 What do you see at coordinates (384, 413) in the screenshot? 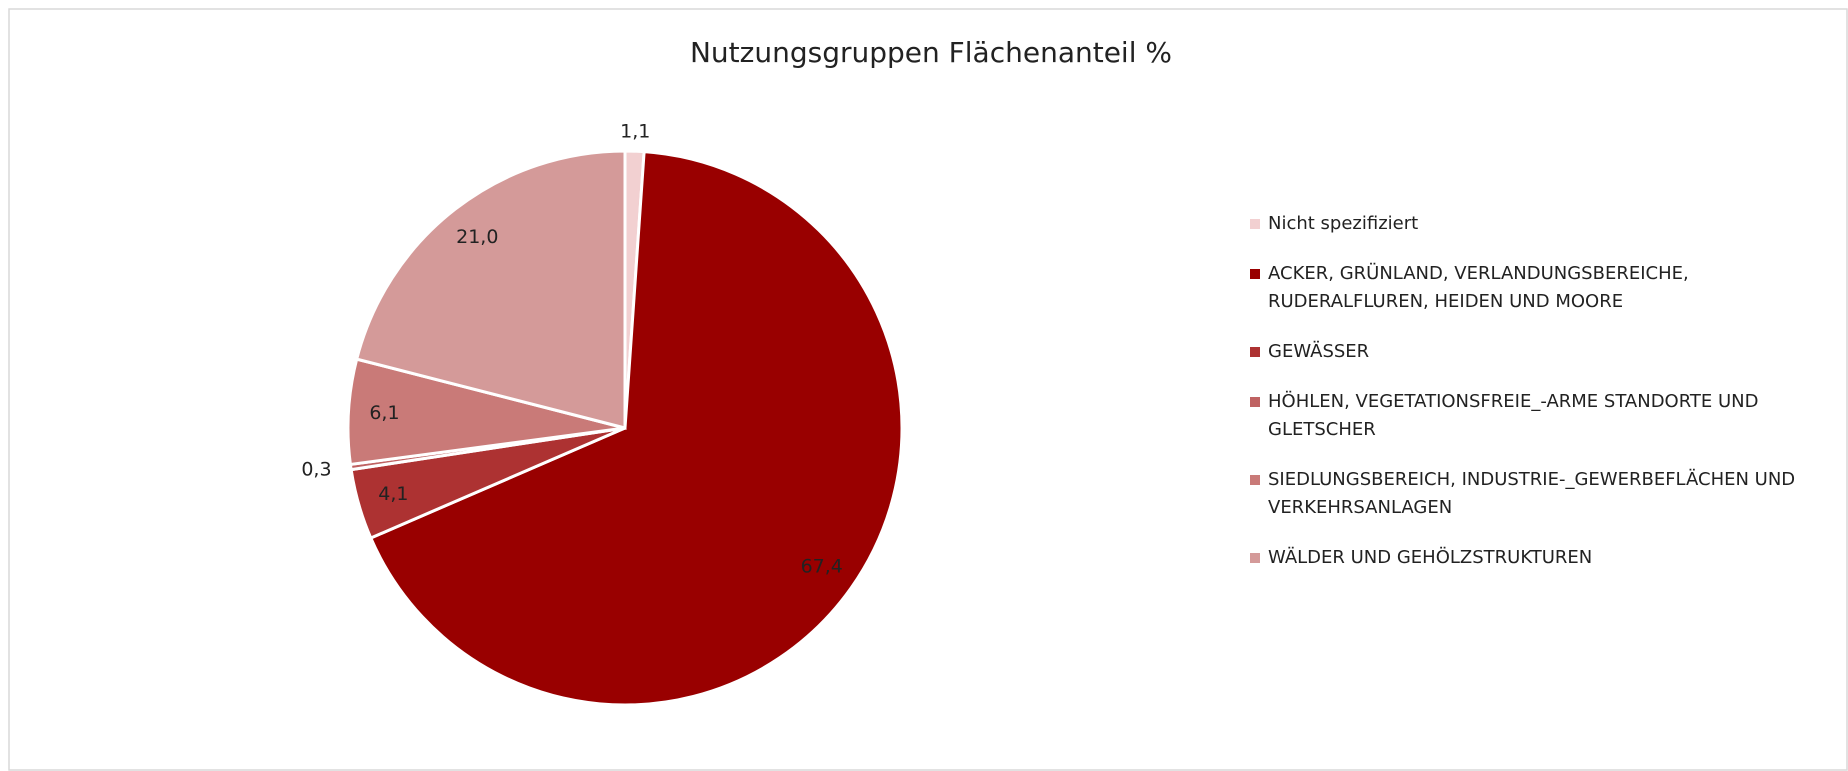
I see `data-label: 6,1` at bounding box center [384, 413].